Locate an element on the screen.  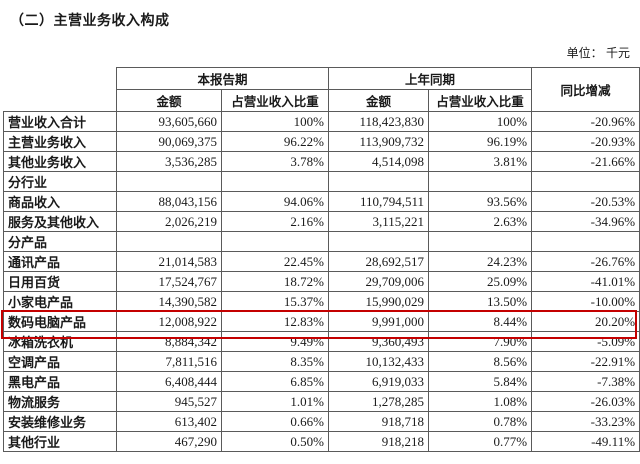
yoy-change: -22.91% is located at coordinates (585, 361).